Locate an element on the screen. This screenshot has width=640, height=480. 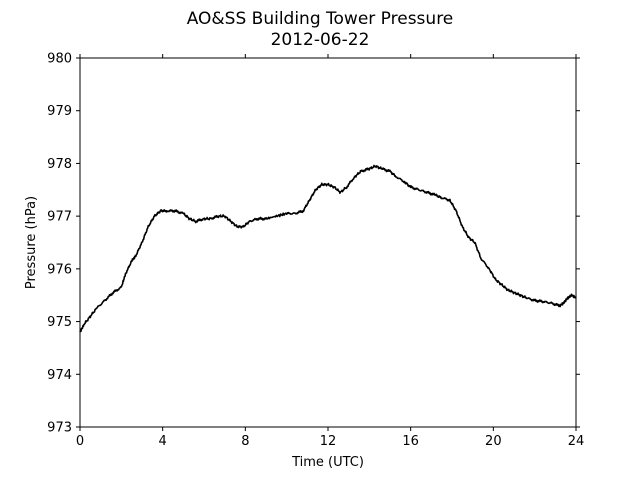
y-tick-label: 980 is located at coordinates (59, 59).